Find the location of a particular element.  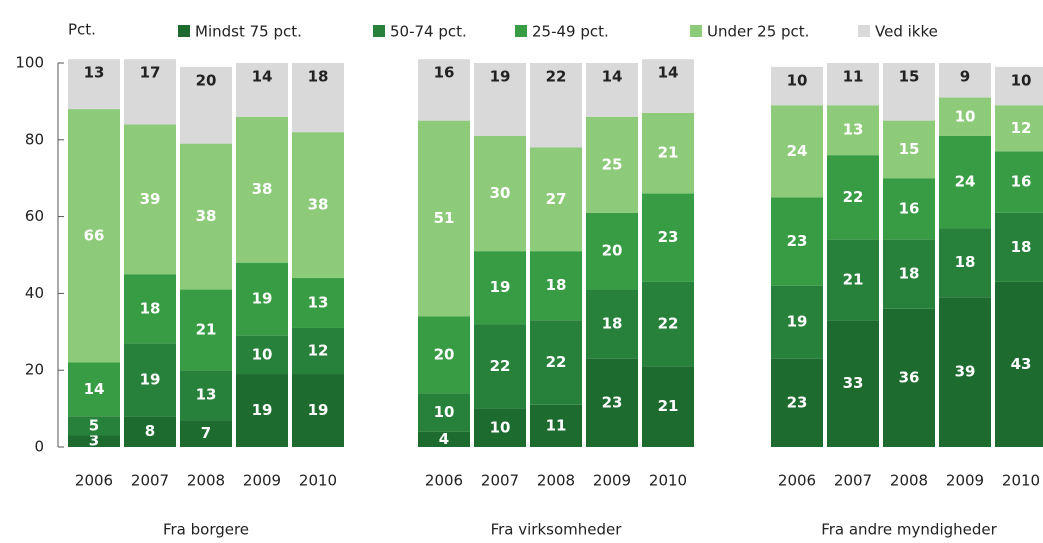

legend-label: Mindst 75 pct. is located at coordinates (248, 32).